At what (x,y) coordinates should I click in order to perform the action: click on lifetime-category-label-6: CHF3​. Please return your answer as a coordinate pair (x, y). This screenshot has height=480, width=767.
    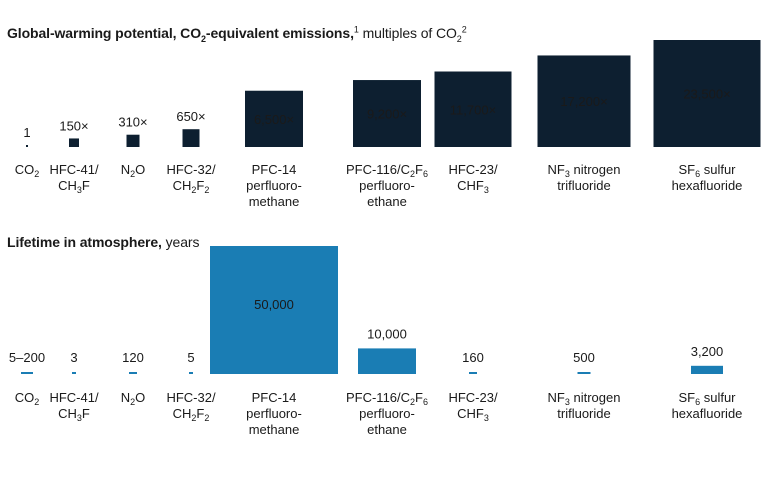
    Looking at the image, I should click on (473, 414).